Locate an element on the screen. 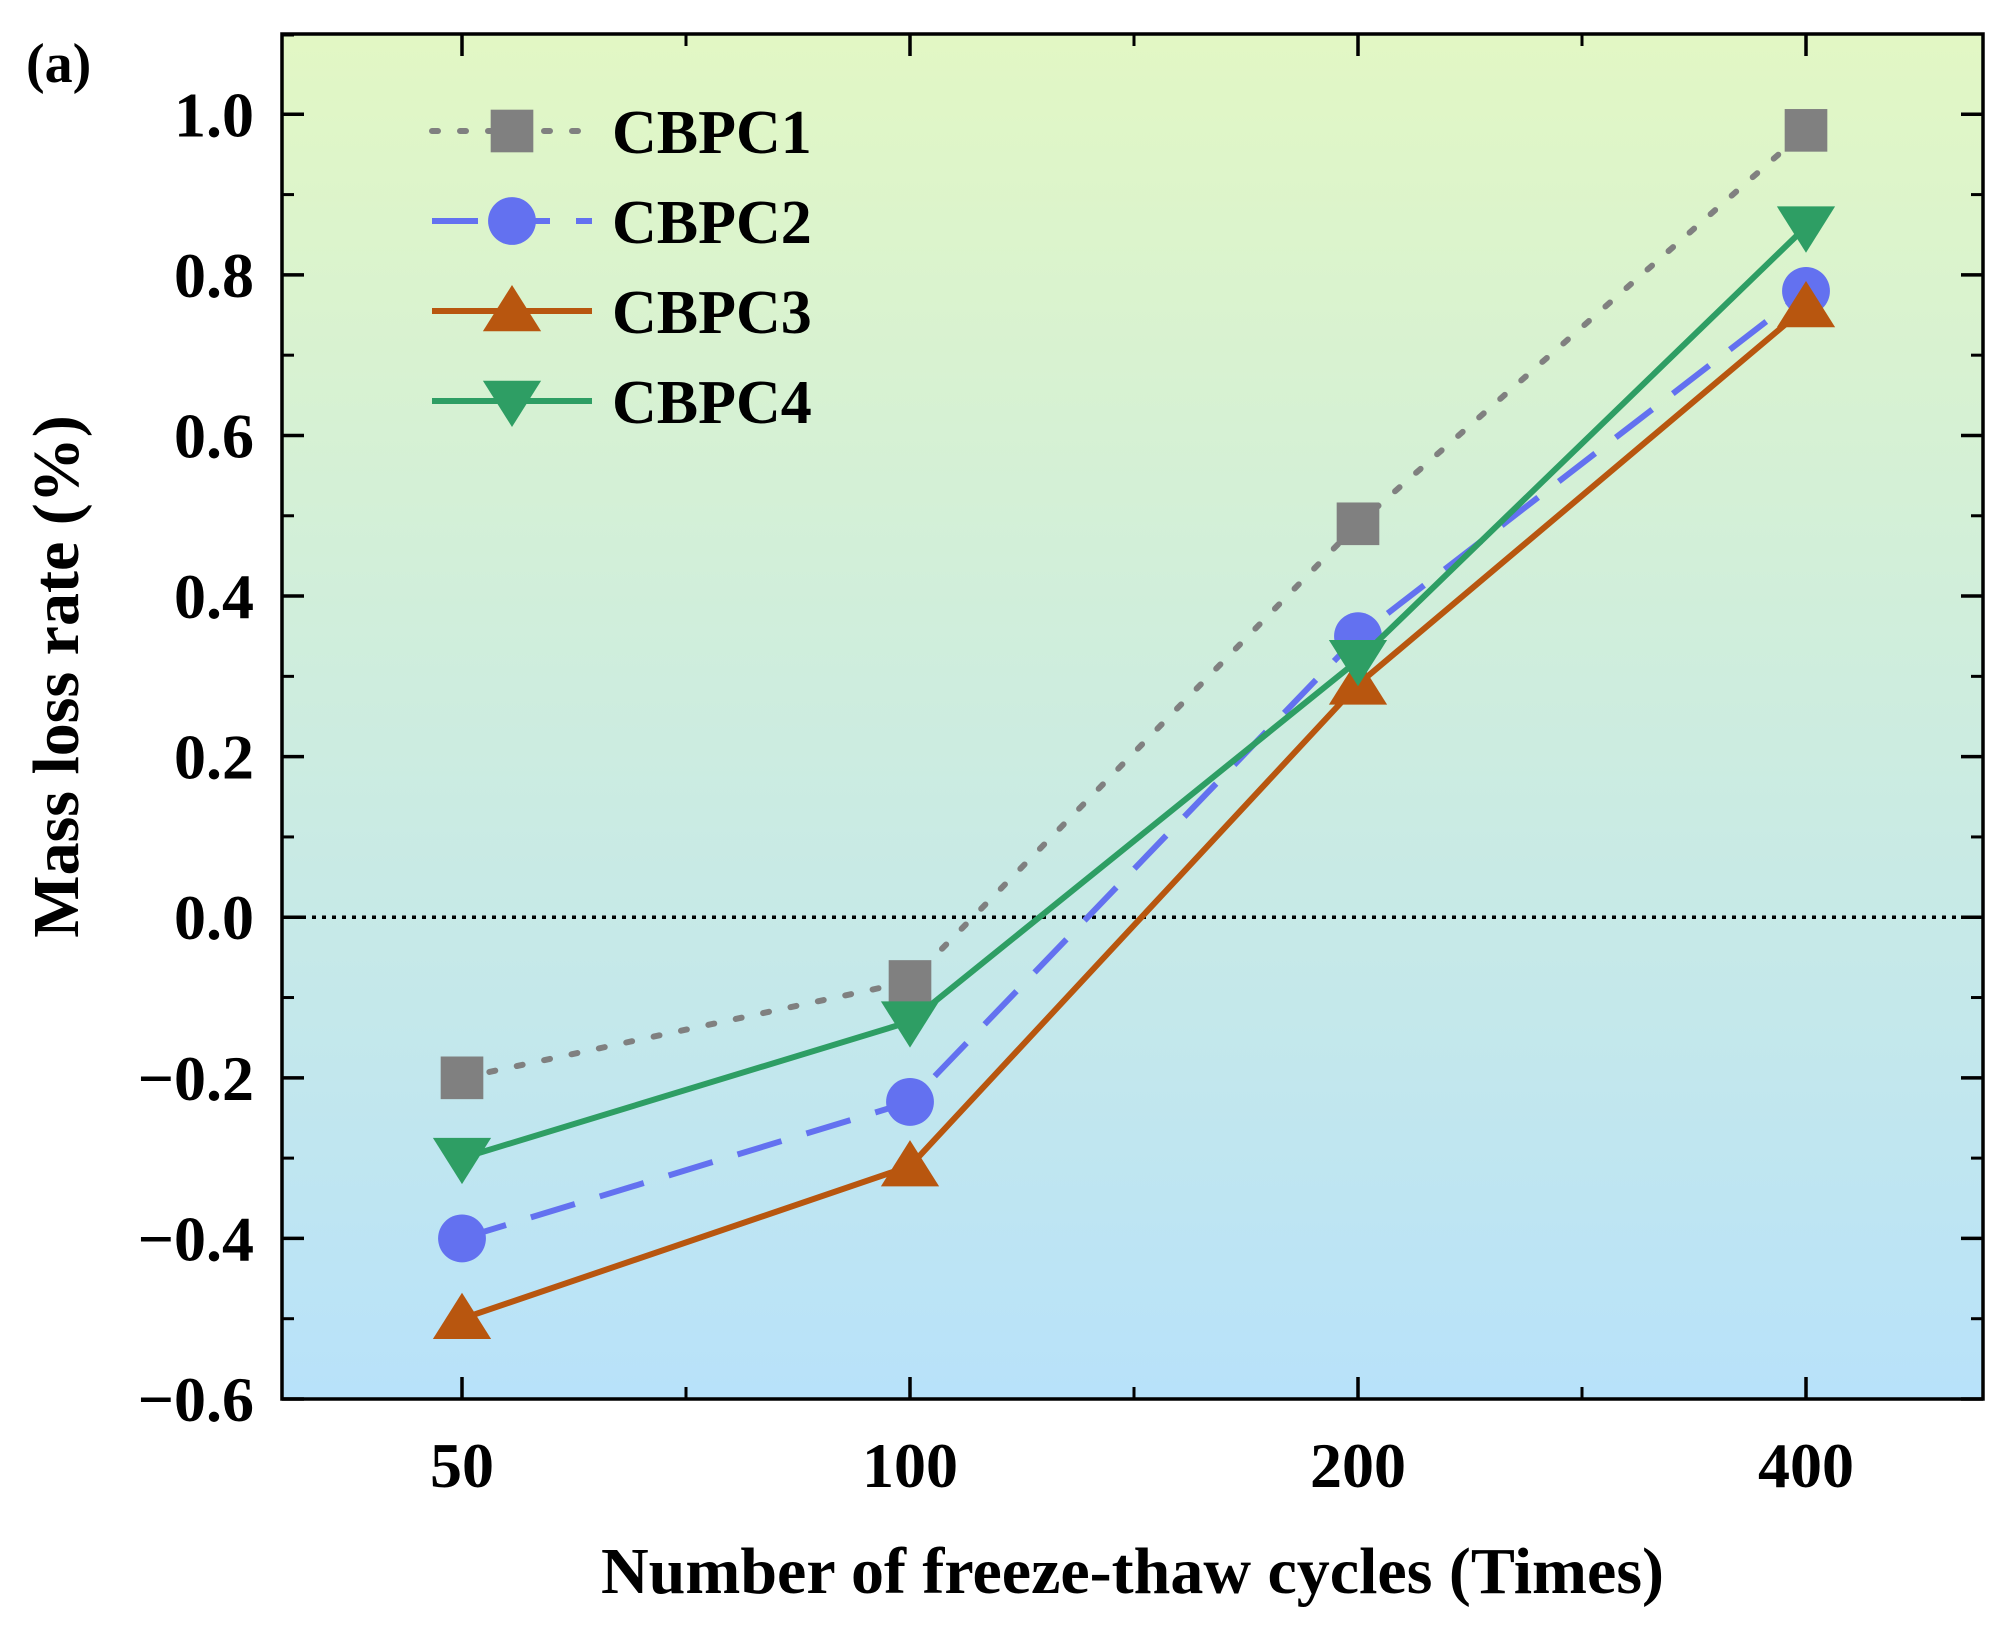 The height and width of the screenshot is (1629, 2010). y-tick-label: 0.2 is located at coordinates (214, 757).